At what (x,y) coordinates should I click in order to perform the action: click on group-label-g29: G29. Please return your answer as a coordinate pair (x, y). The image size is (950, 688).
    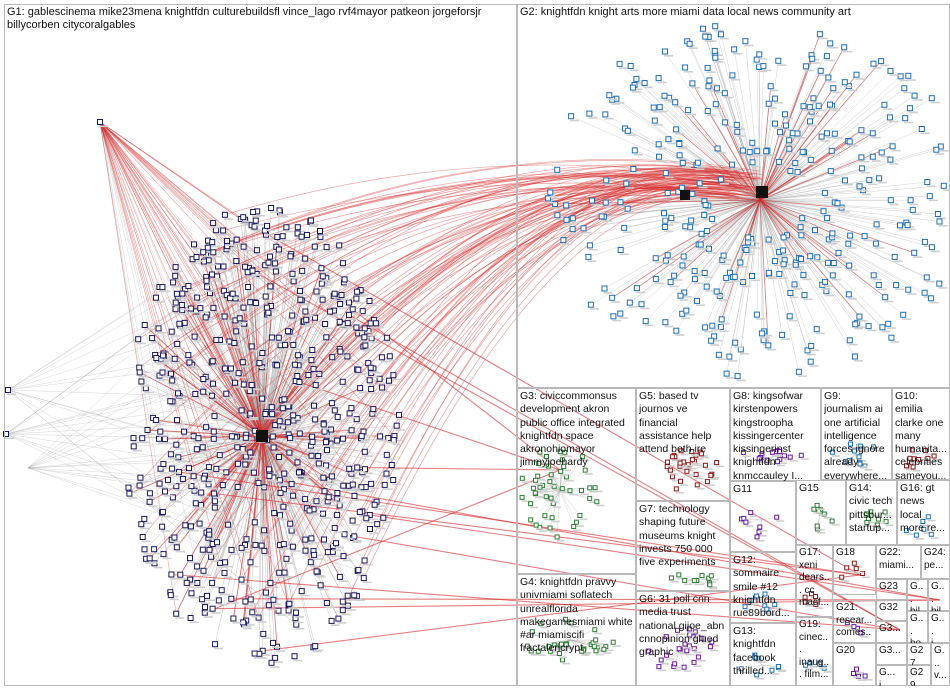
    Looking at the image, I should click on (917, 676).